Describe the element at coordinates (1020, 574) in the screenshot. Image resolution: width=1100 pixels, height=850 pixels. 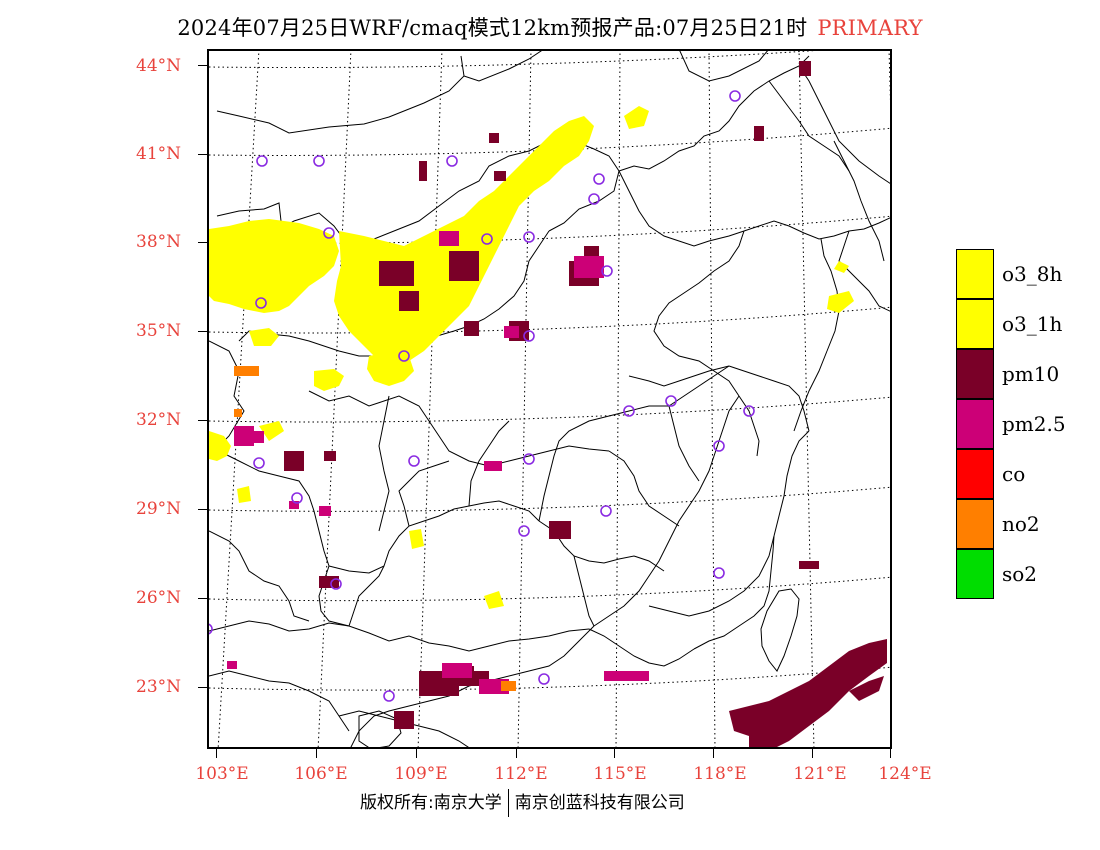
I see `legend-label: so2` at that location.